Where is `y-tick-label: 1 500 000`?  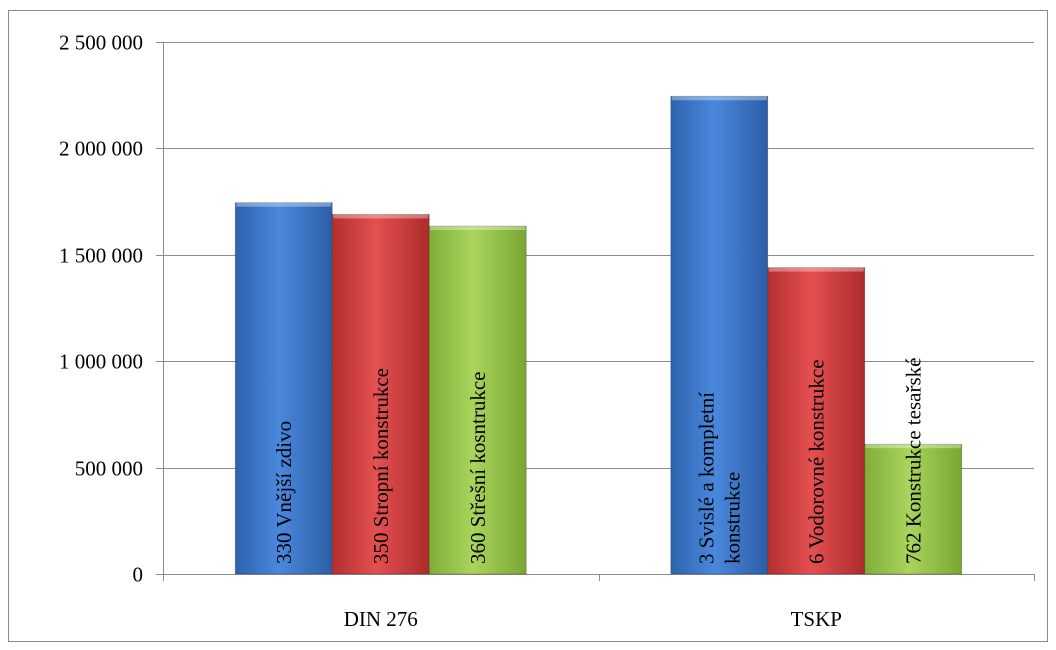 y-tick-label: 1 500 000 is located at coordinates (101, 256).